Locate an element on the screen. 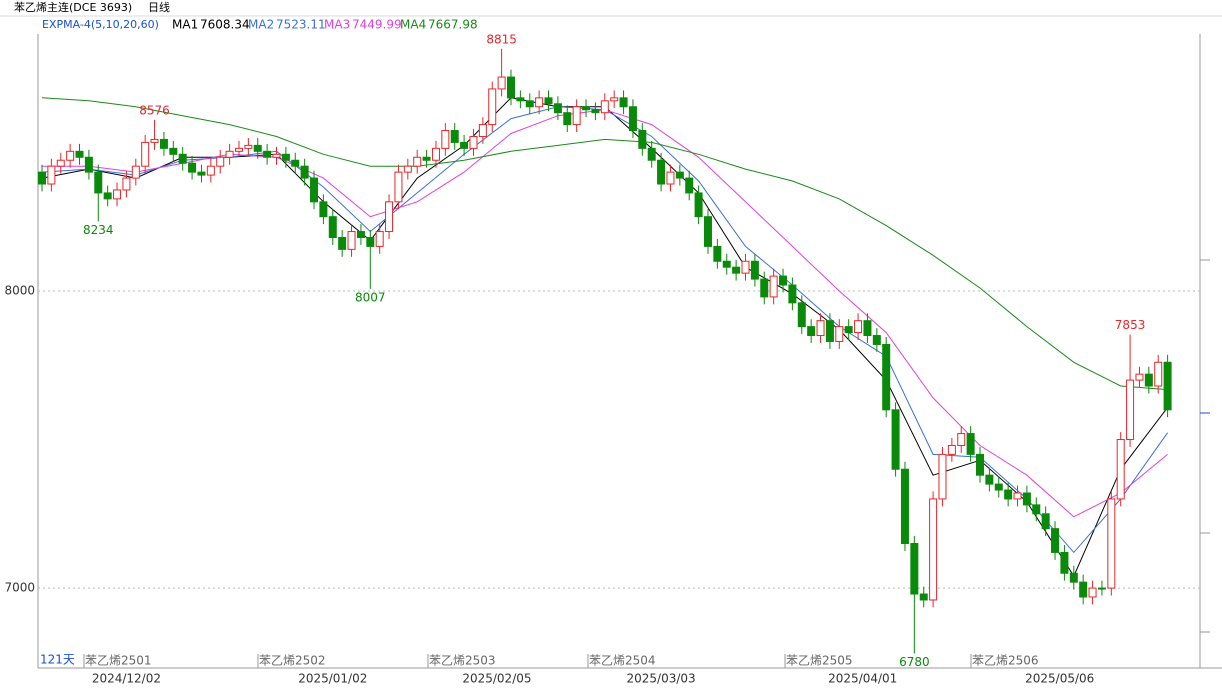  chart-title: 苯乙烯主连(DCE 3693) is located at coordinates (73, 7).